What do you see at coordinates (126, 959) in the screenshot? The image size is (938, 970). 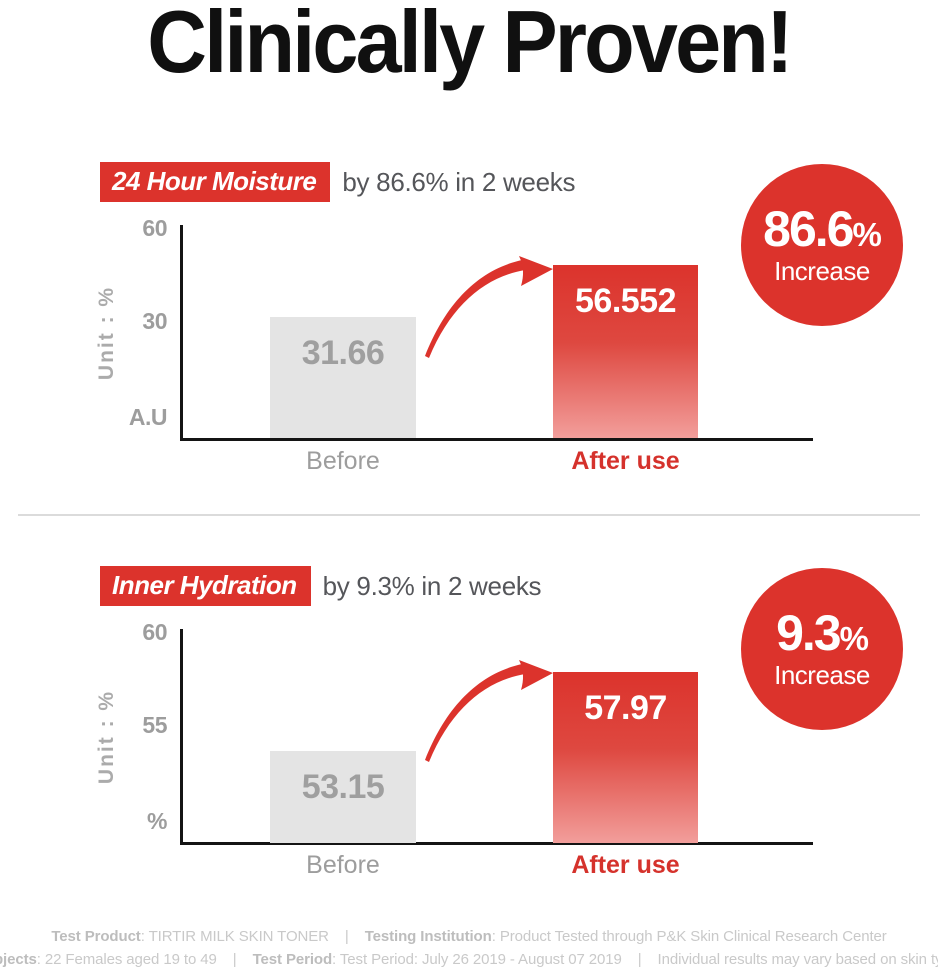 I see `subjects-value: : 22 Females aged 19 to 49` at bounding box center [126, 959].